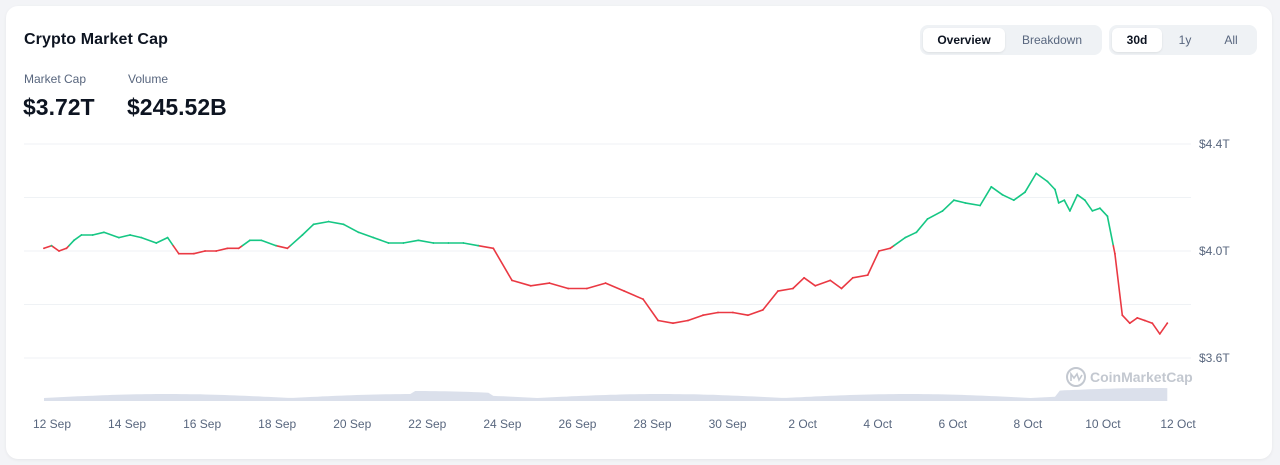  I want to click on range-all: All, so click(1231, 40).